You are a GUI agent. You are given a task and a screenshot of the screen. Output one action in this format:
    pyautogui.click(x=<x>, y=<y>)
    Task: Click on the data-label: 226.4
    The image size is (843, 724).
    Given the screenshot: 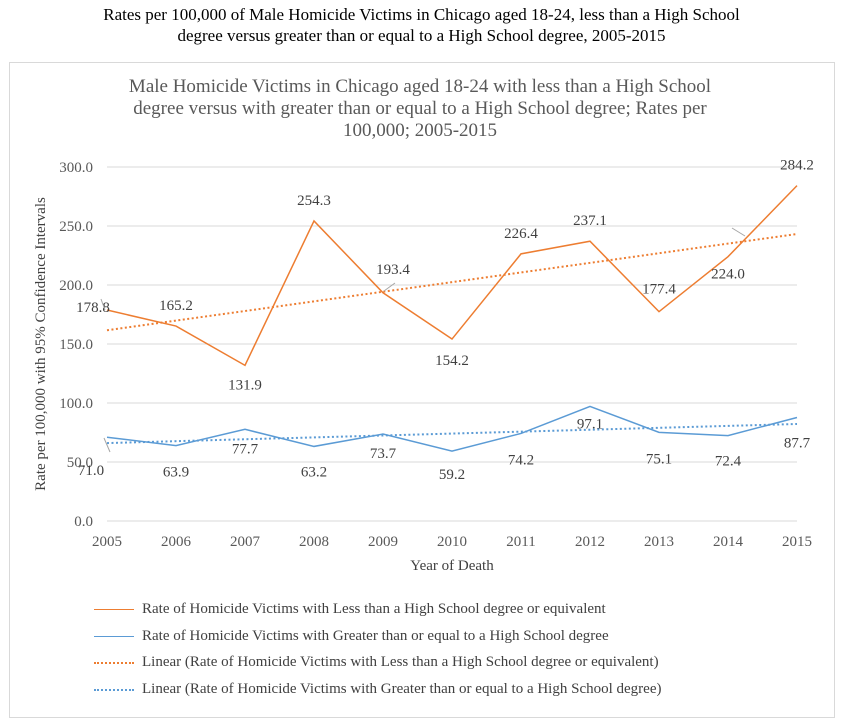 What is the action you would take?
    pyautogui.click(x=521, y=234)
    